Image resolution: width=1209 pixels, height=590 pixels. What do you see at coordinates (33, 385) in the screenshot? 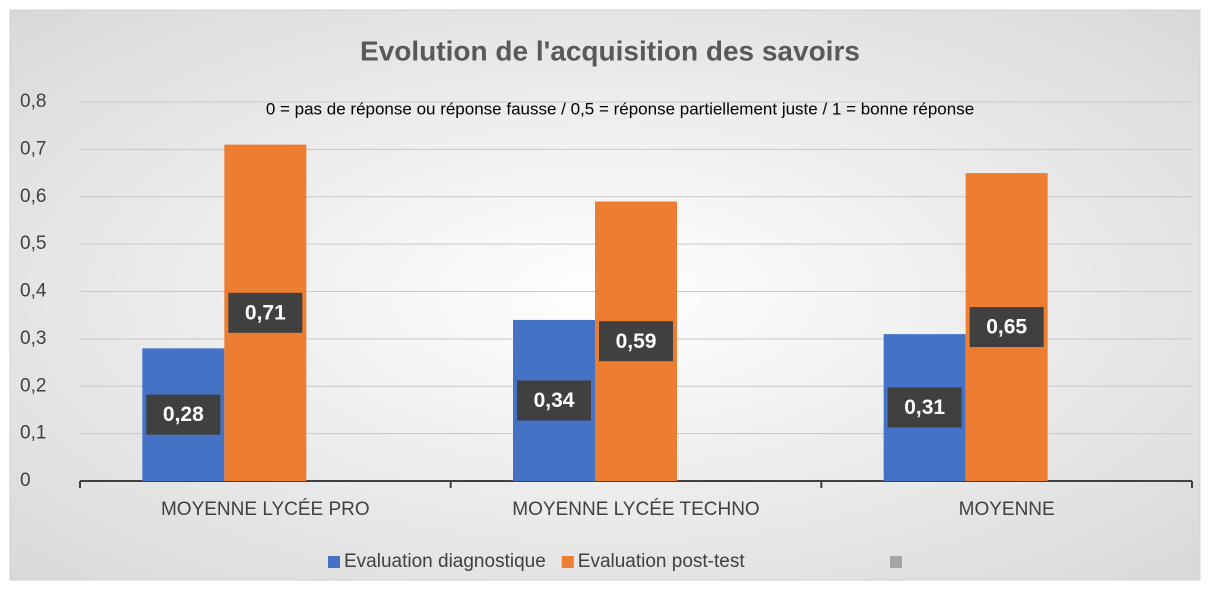
I see `y-tick-label: 0,2` at bounding box center [33, 385].